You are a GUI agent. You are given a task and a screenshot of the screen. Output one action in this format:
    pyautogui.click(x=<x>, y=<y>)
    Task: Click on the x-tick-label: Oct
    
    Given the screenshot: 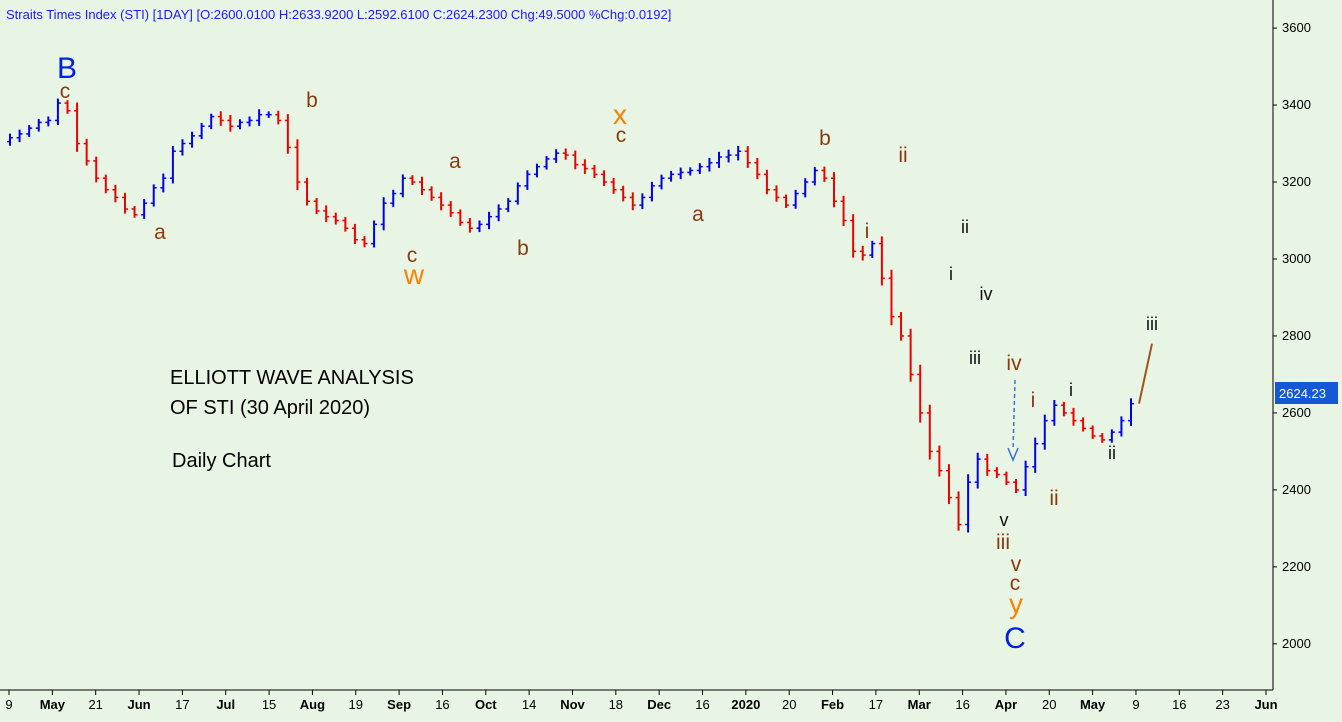 What is the action you would take?
    pyautogui.click(x=486, y=704)
    